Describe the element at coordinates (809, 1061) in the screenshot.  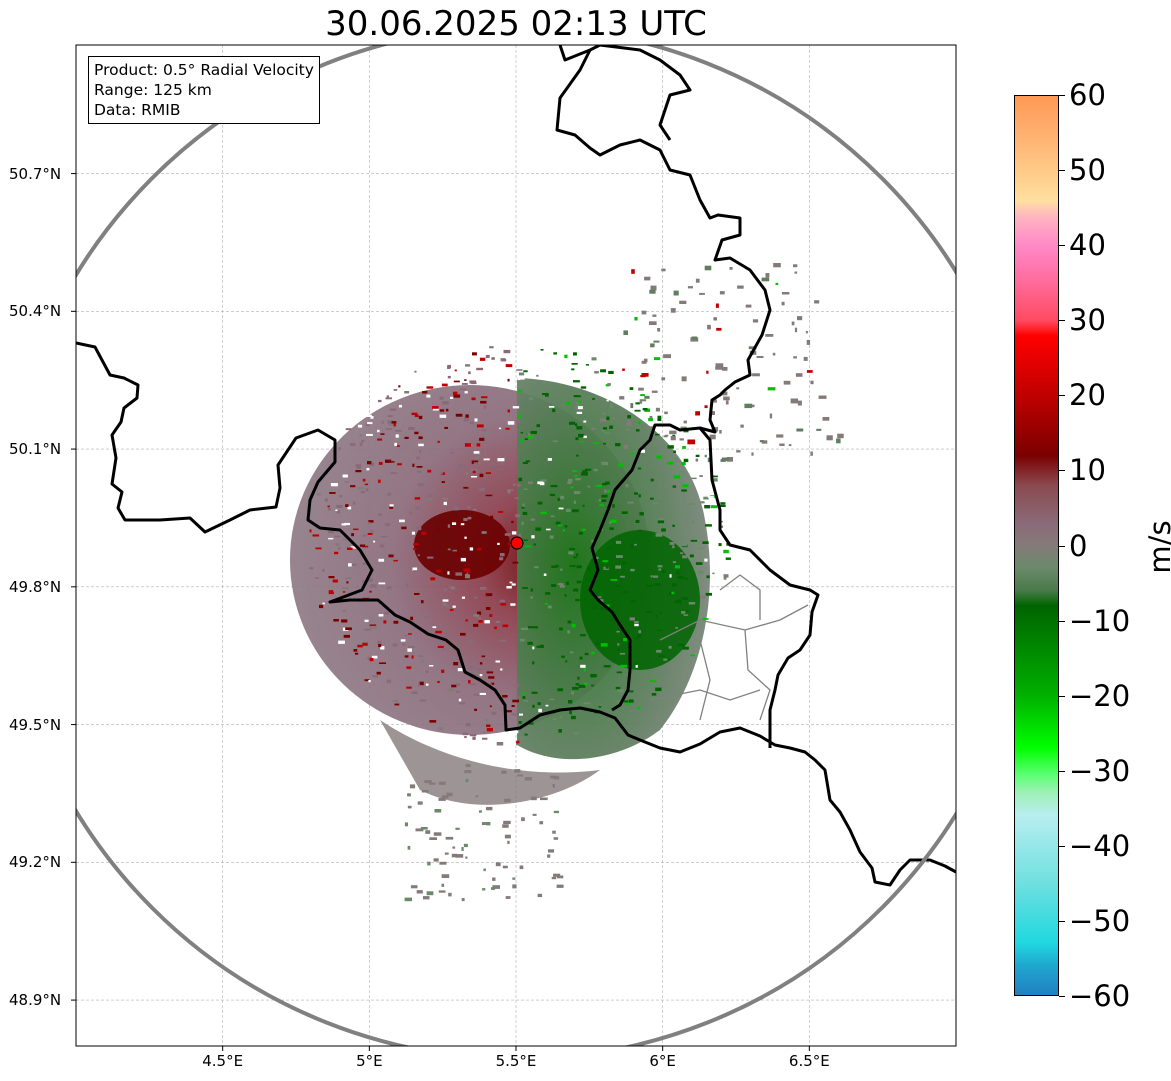
I see `lon-label: 6.5°E` at that location.